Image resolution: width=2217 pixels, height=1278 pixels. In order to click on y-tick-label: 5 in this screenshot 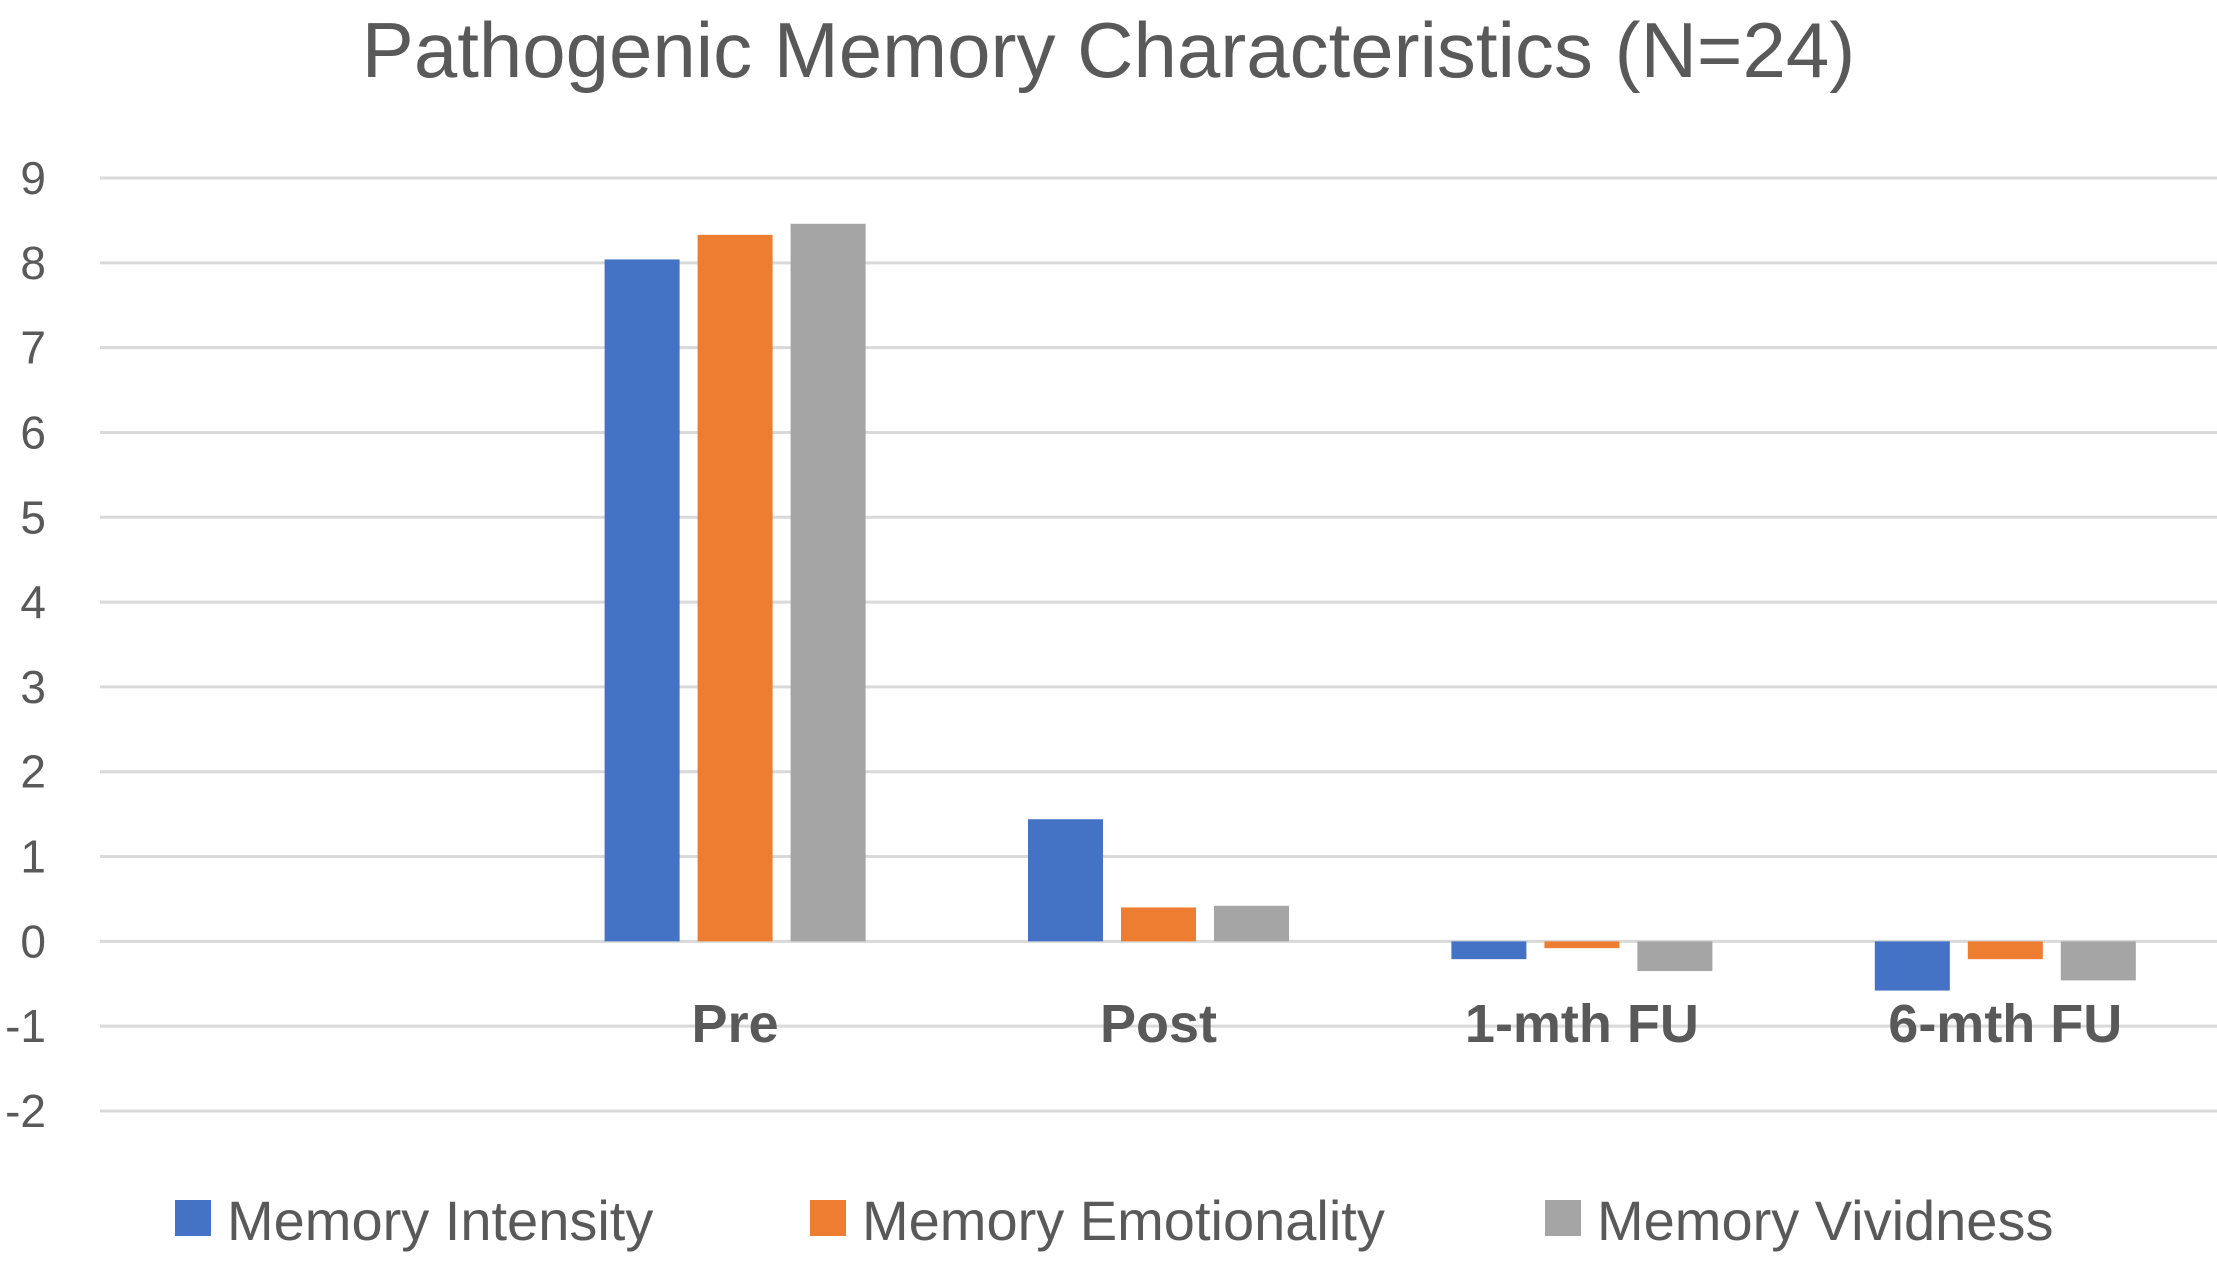, I will do `click(33, 517)`.